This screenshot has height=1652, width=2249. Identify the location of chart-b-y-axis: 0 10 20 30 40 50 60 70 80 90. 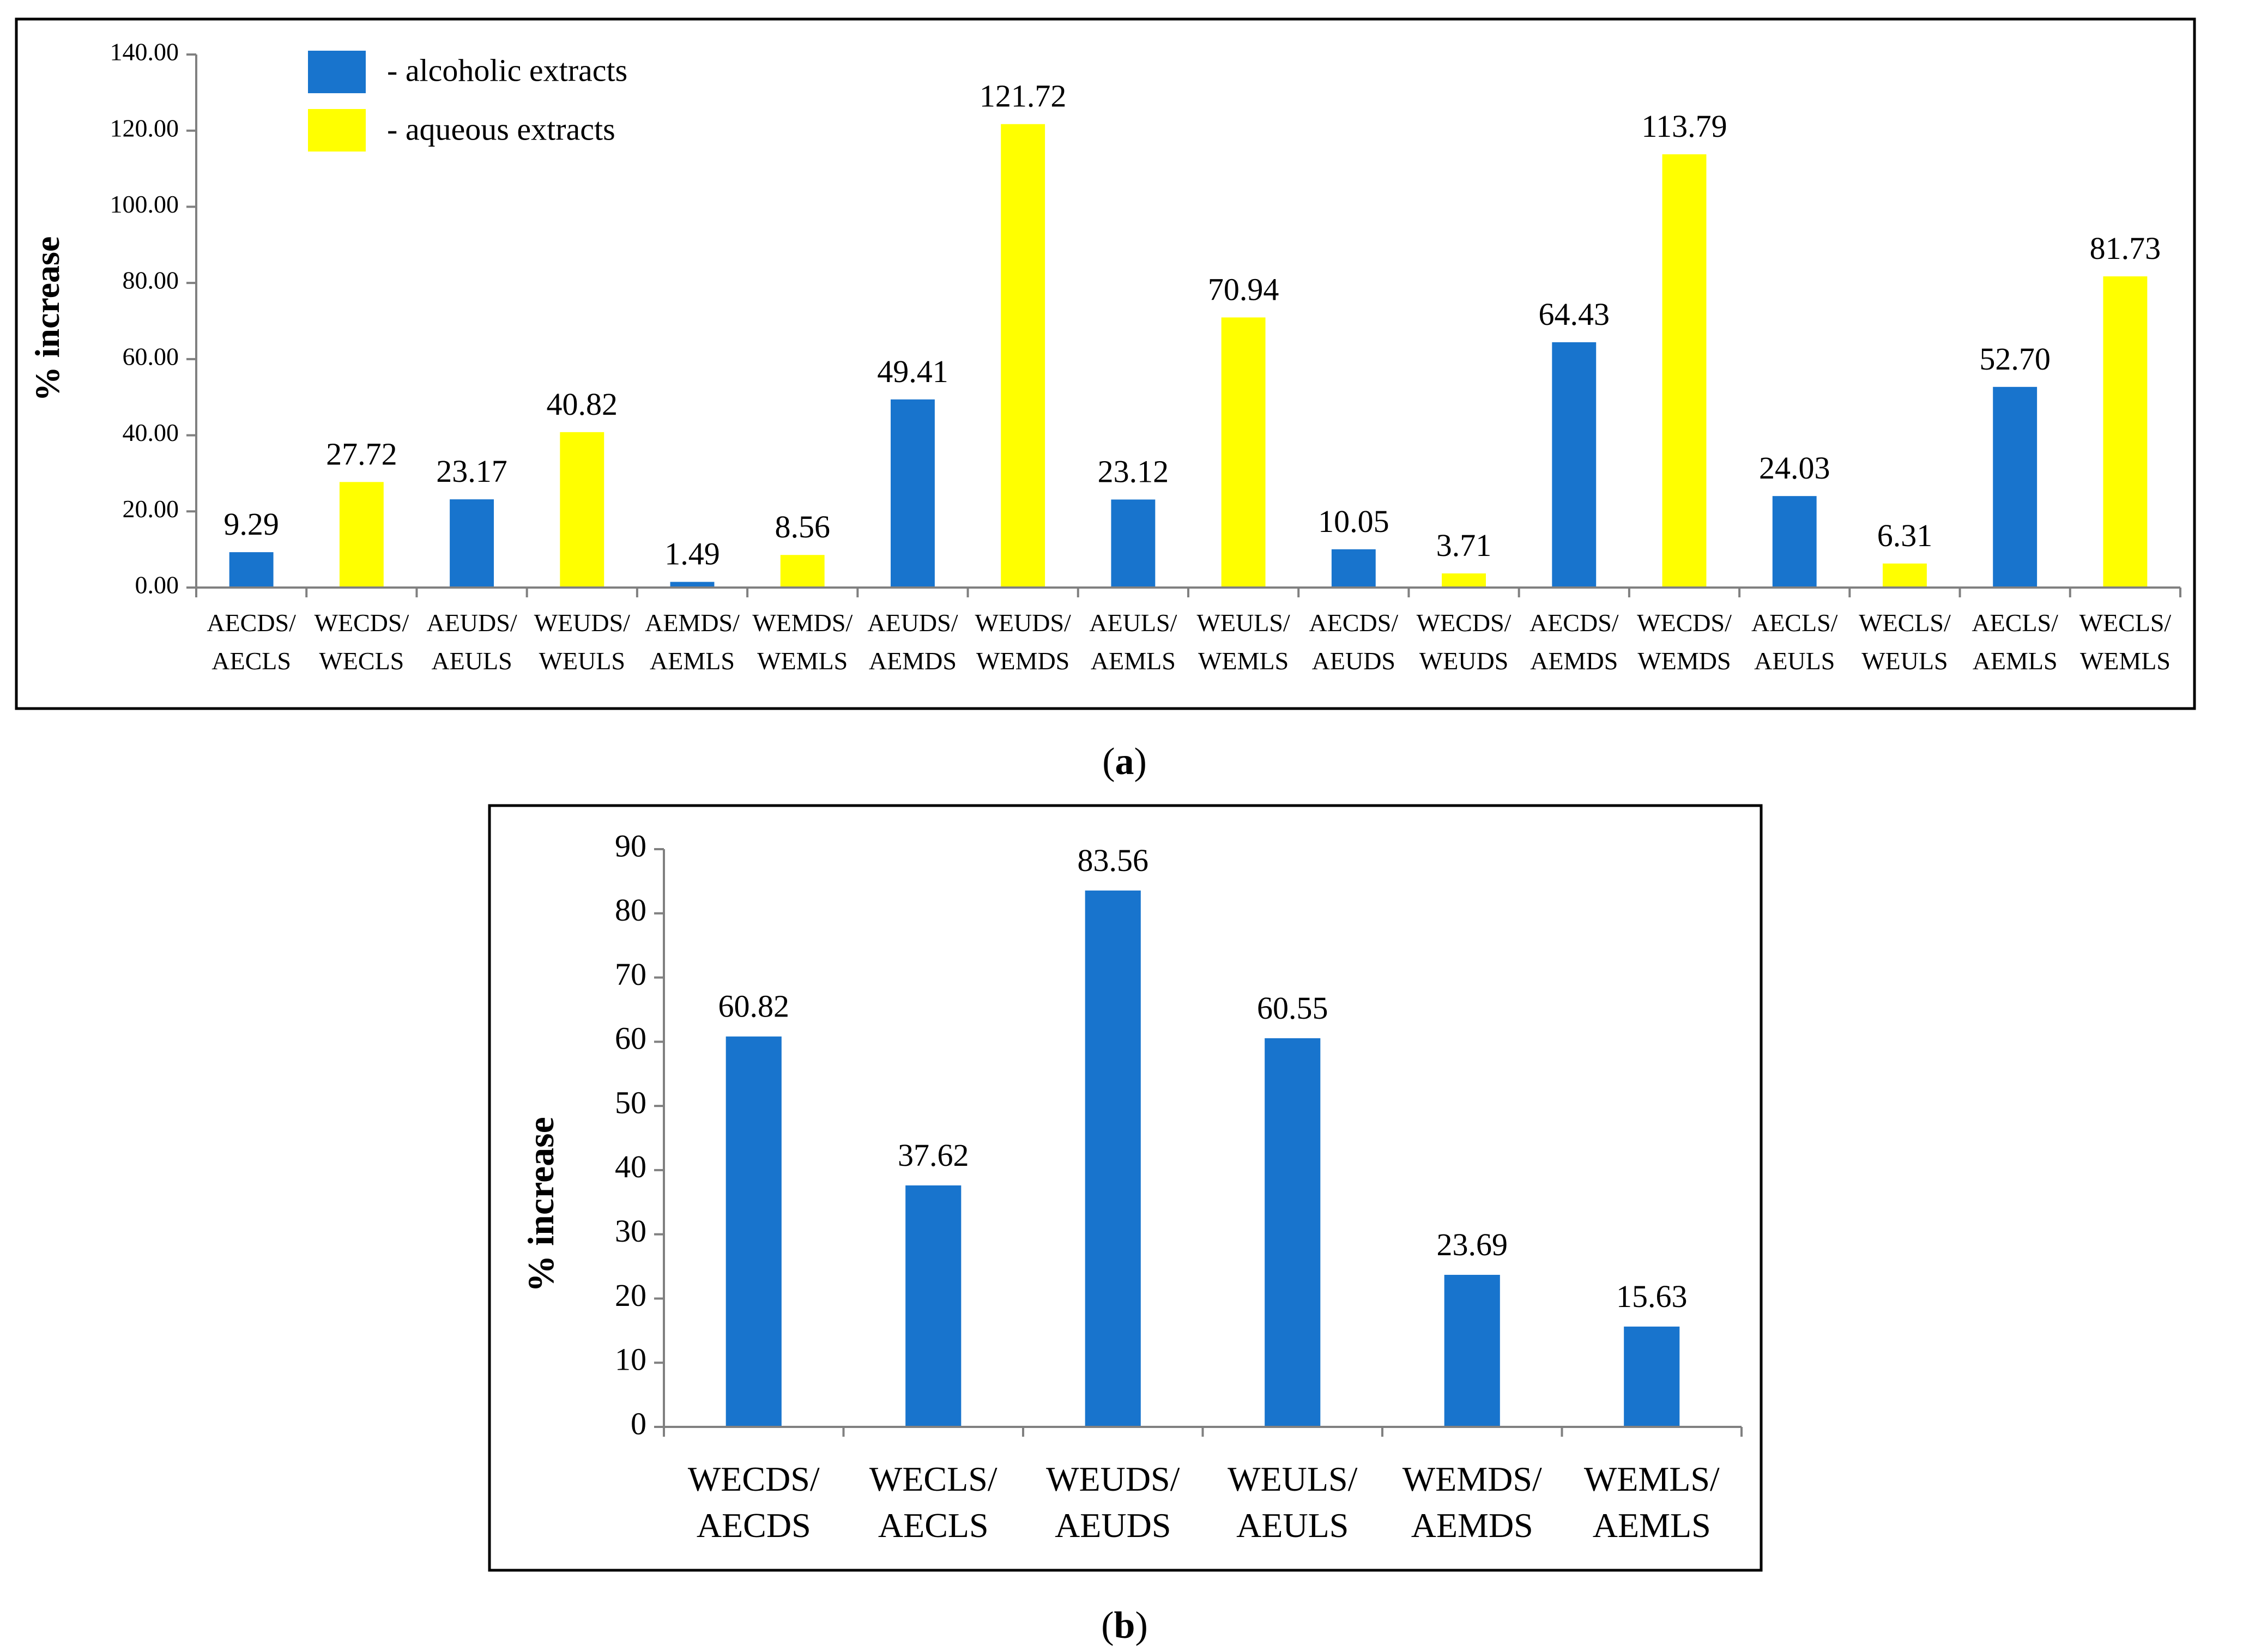
(640, 1134).